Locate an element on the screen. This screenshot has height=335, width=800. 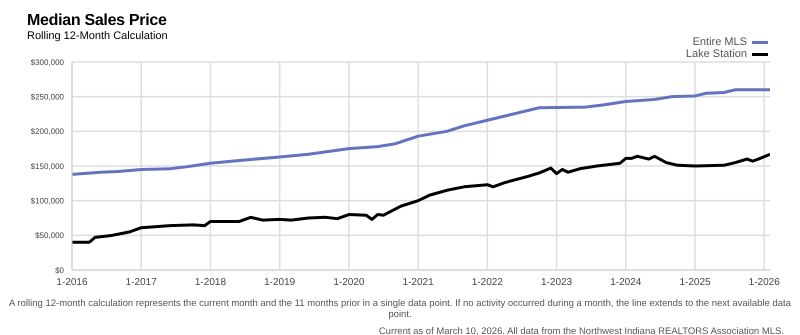
x-tick-label: 1-2023 is located at coordinates (556, 282).